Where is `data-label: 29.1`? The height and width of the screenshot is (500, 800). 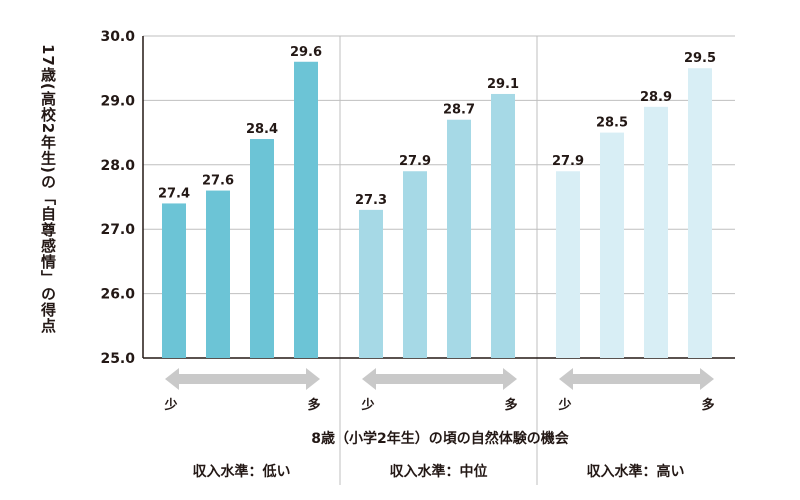
data-label: 29.1 is located at coordinates (503, 84).